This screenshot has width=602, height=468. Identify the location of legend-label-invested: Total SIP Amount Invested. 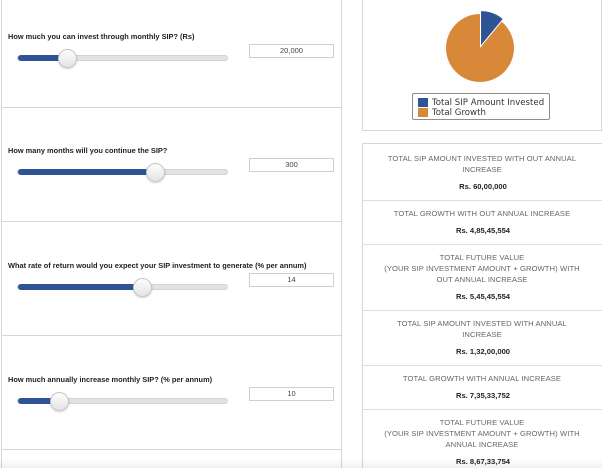
(488, 102).